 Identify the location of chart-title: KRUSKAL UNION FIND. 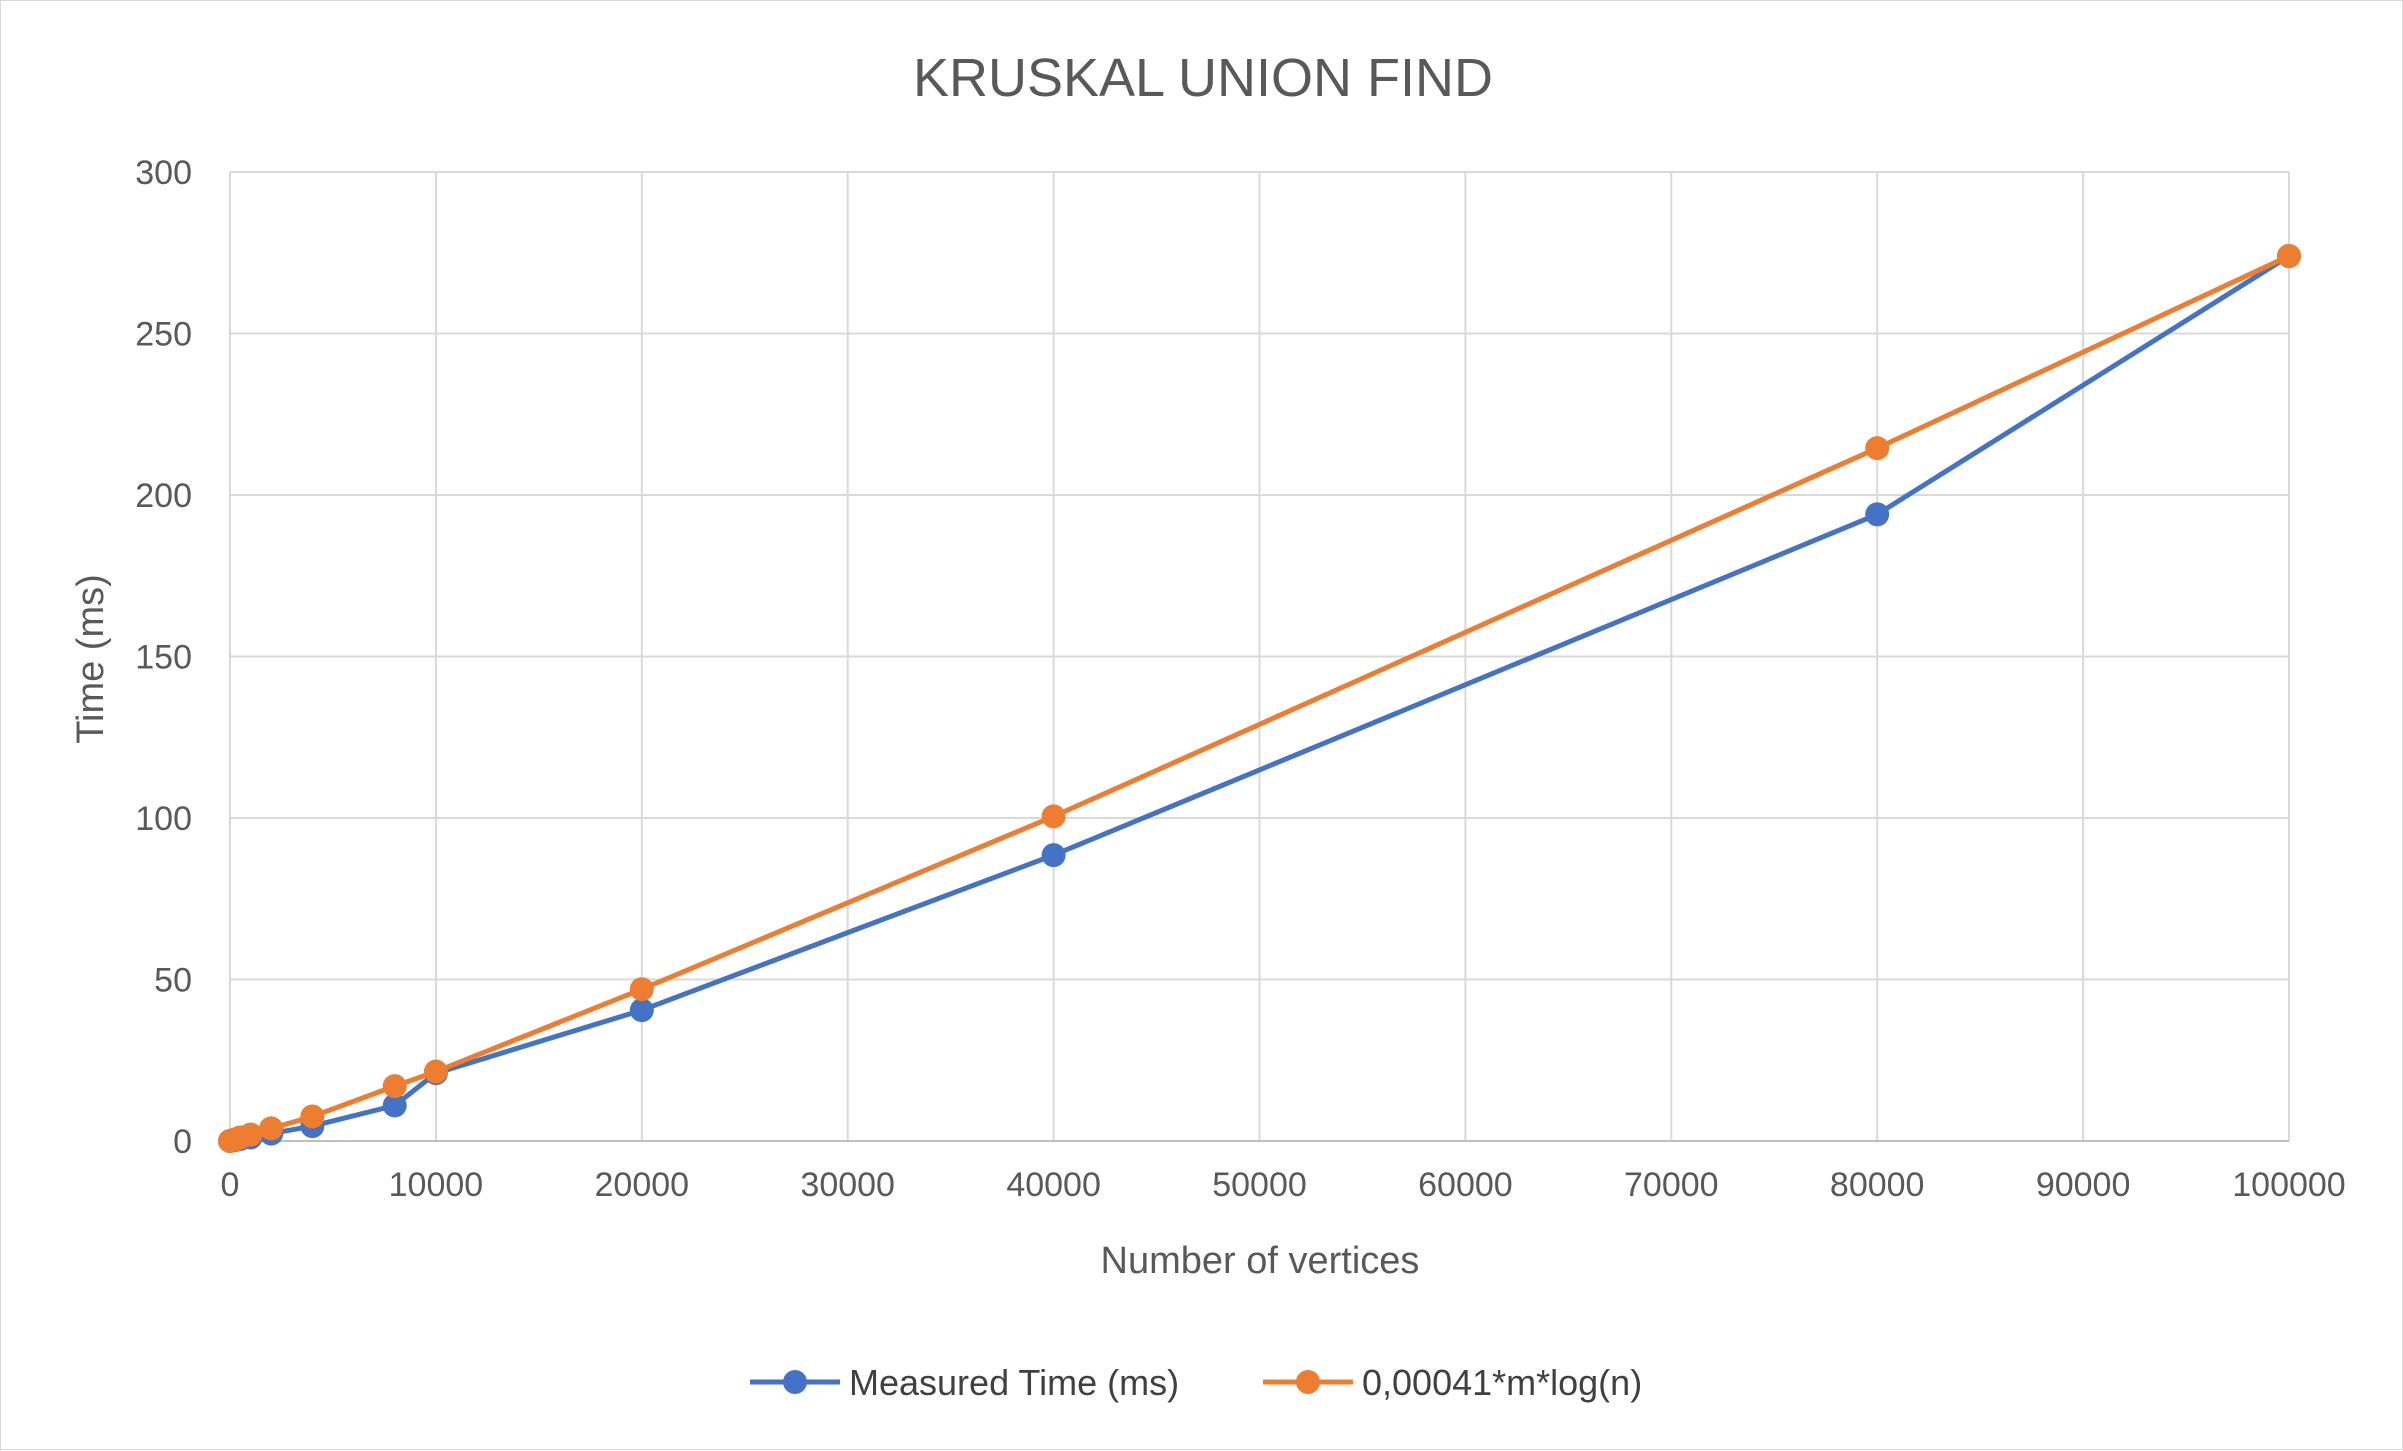
(1203, 78).